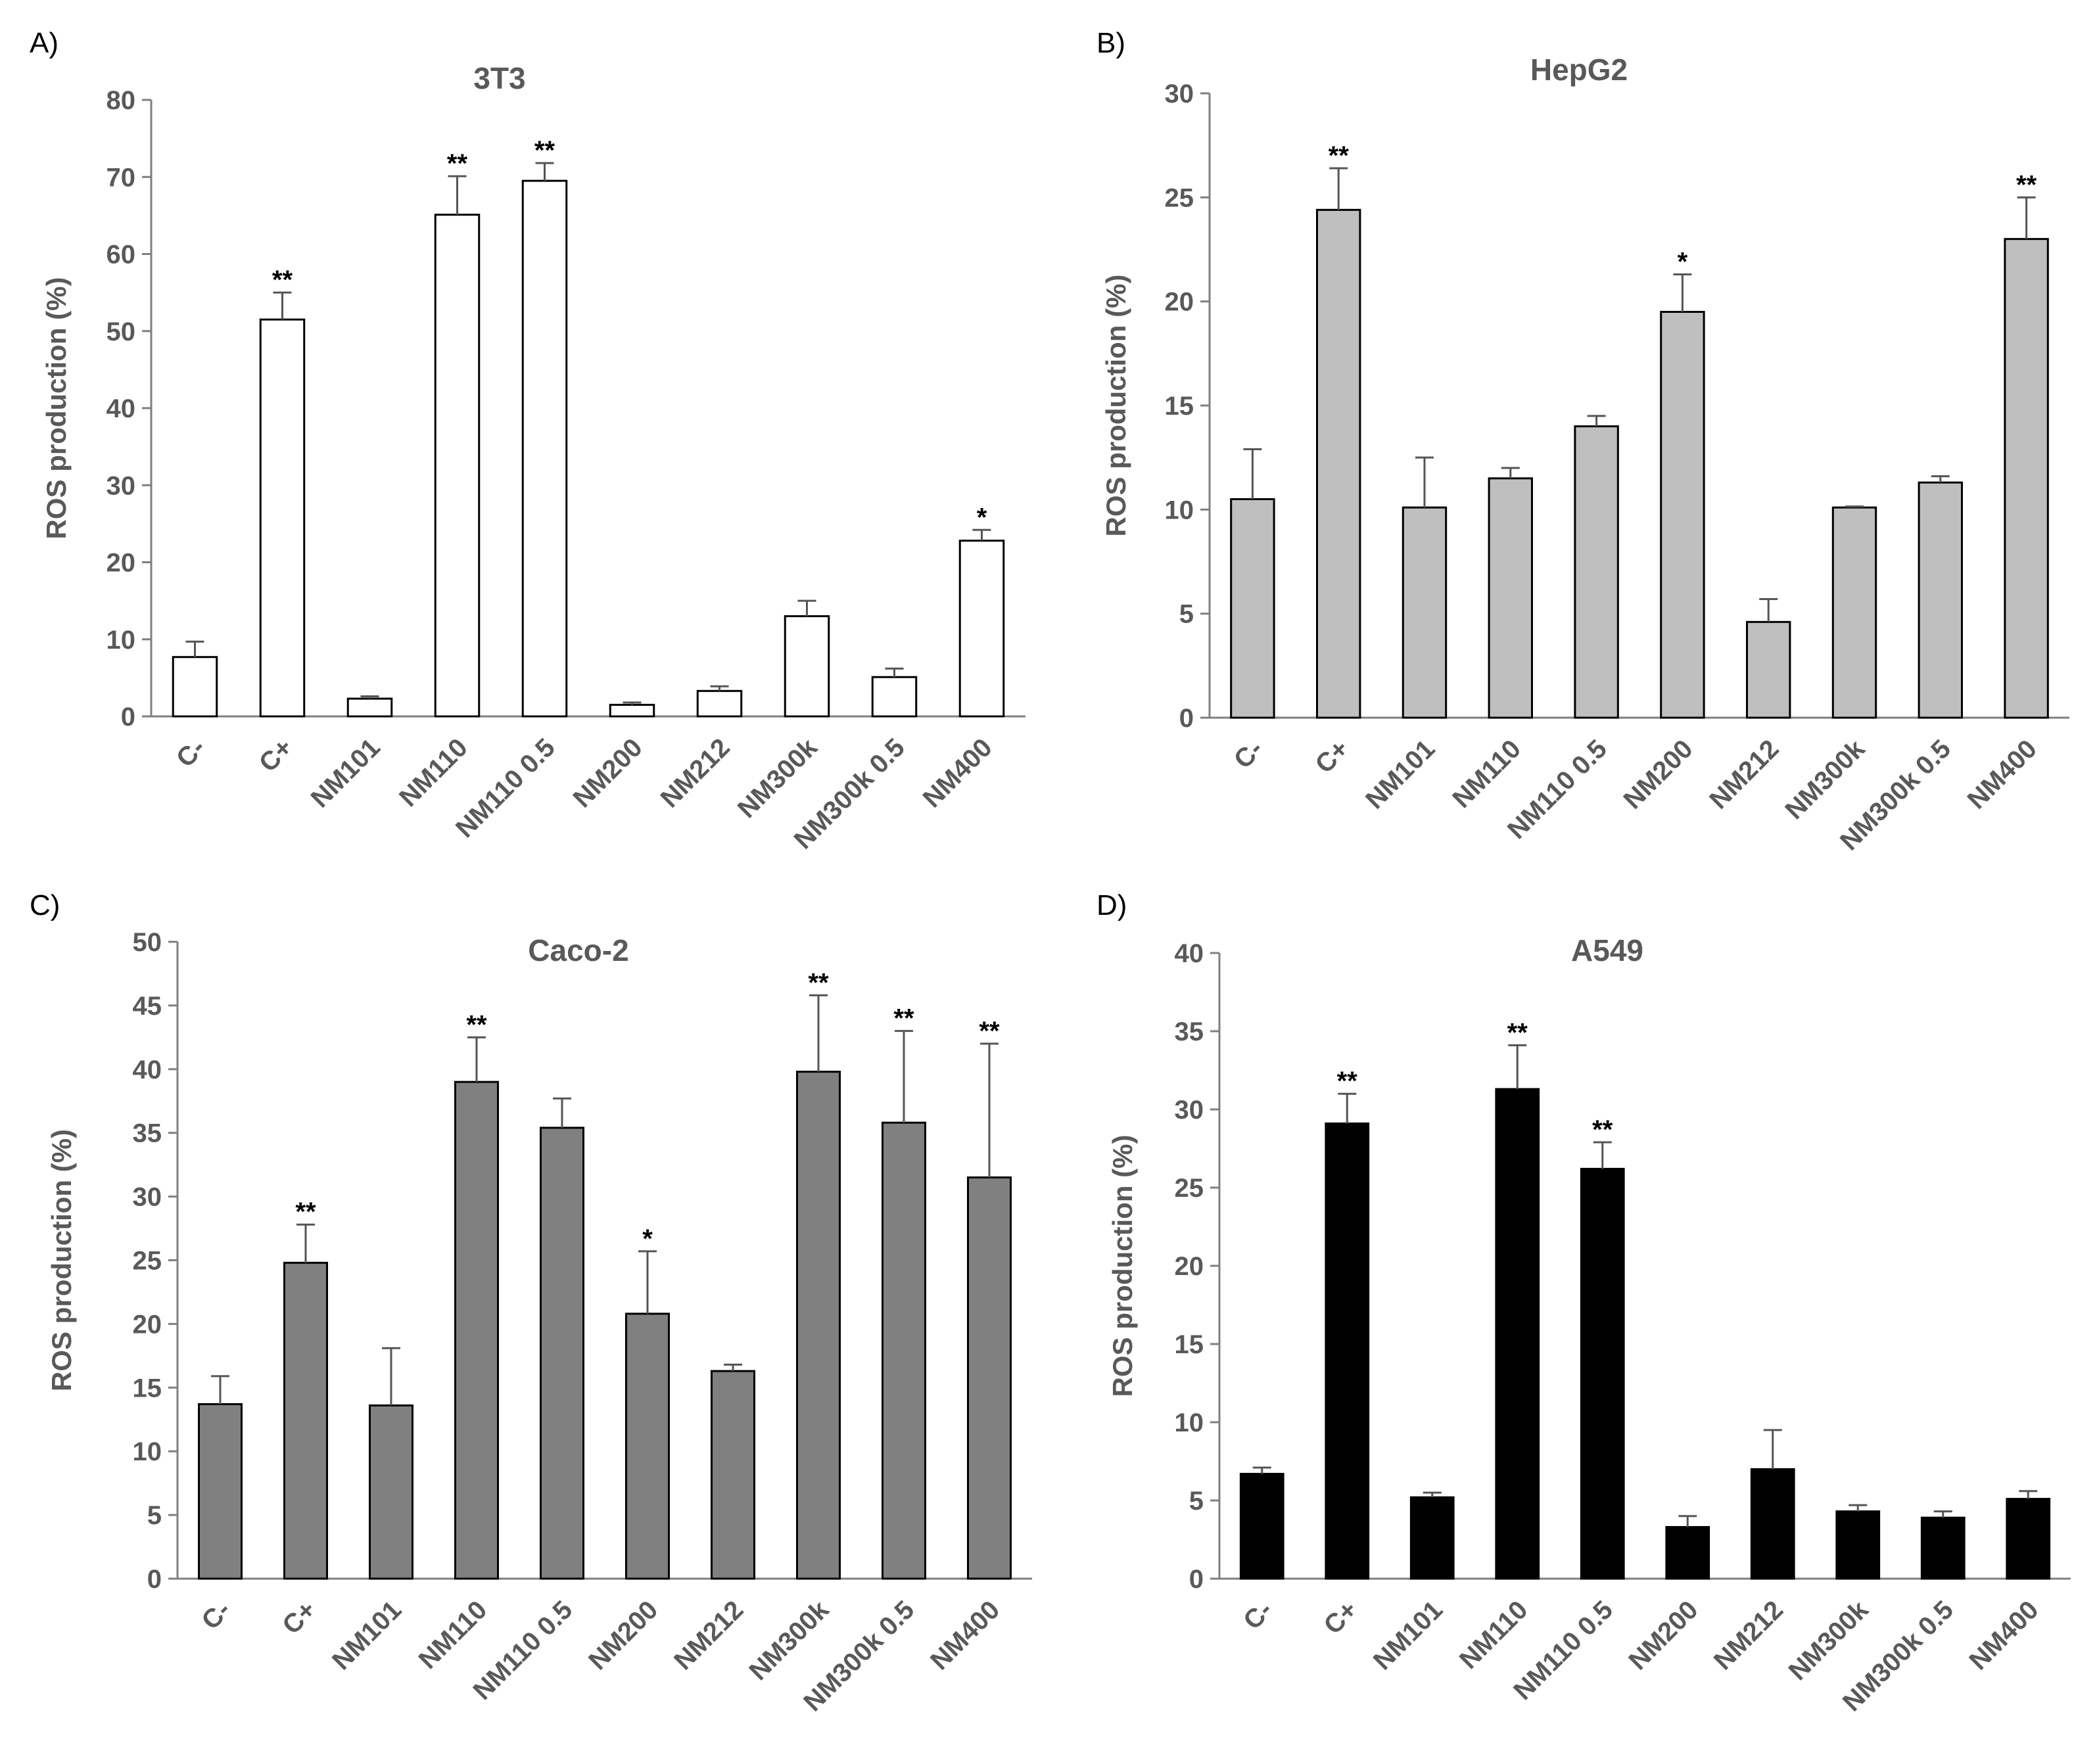 This screenshot has height=1764, width=2097. Describe the element at coordinates (982, 517) in the screenshot. I see `significance-marker: *` at that location.